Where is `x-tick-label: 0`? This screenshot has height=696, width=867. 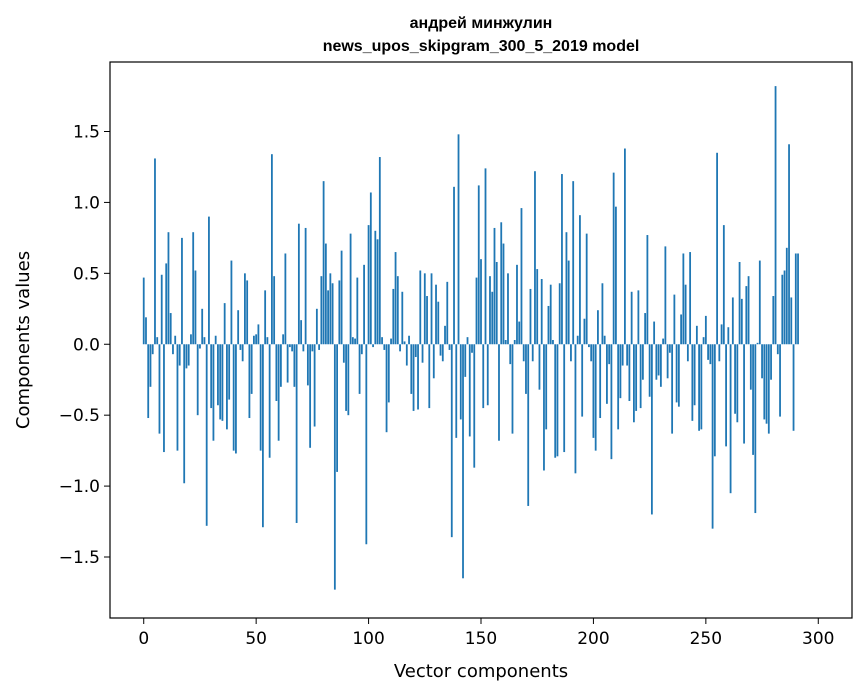 x-tick-label: 0 is located at coordinates (143, 639).